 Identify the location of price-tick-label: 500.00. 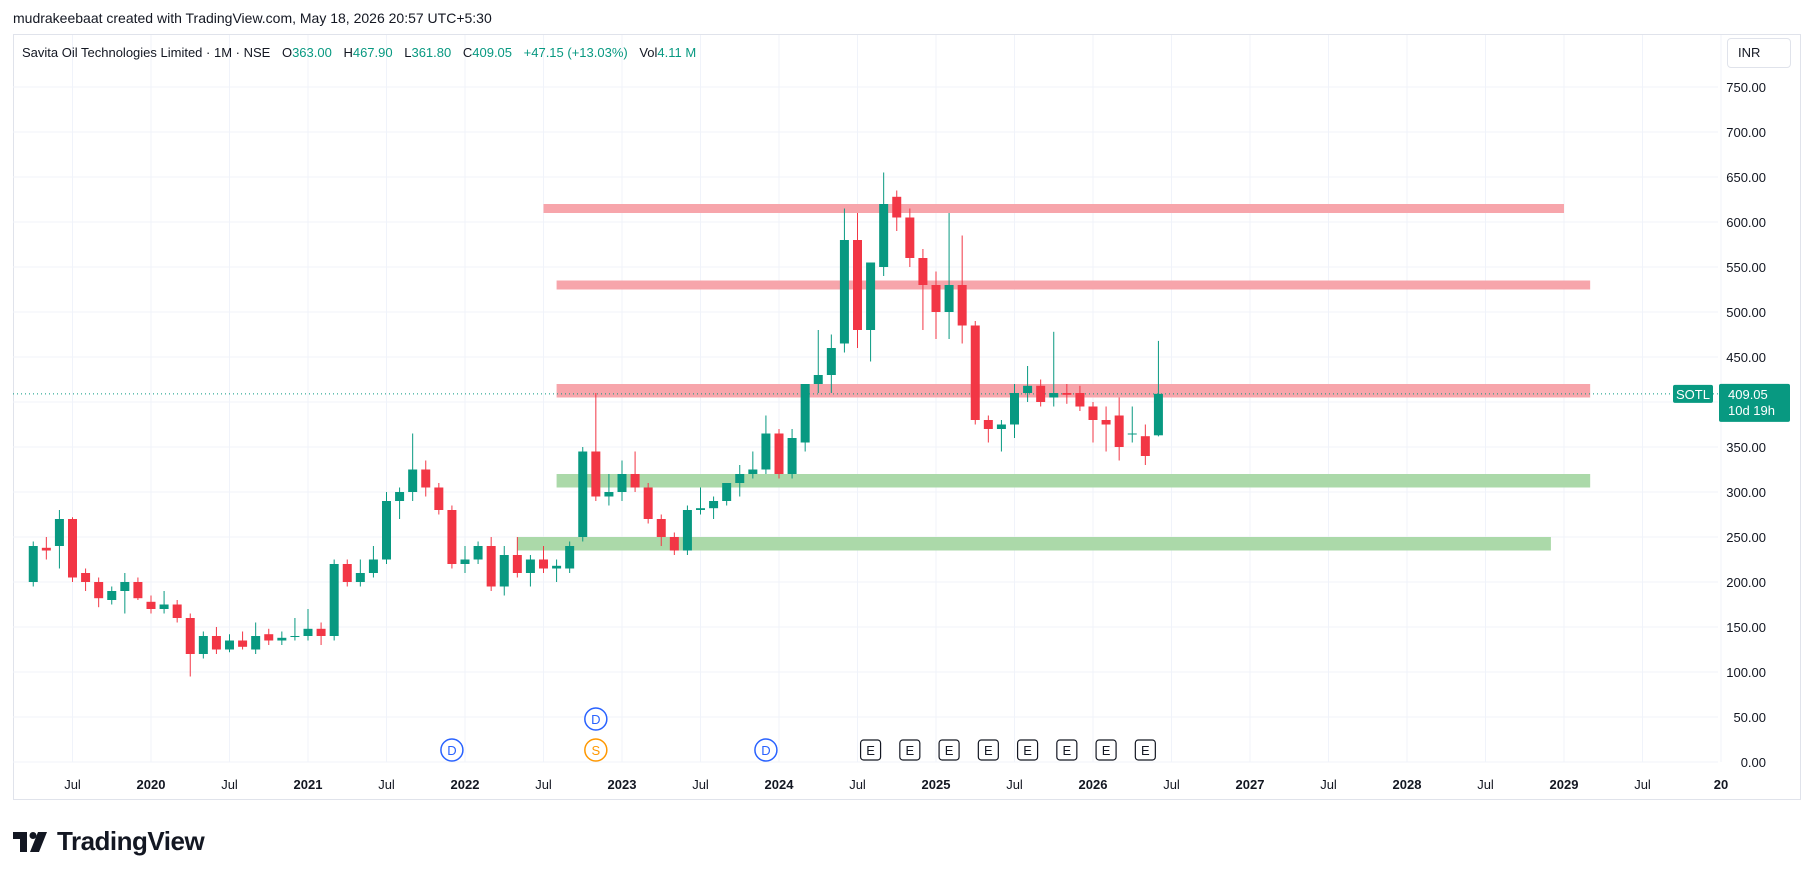
(1746, 312).